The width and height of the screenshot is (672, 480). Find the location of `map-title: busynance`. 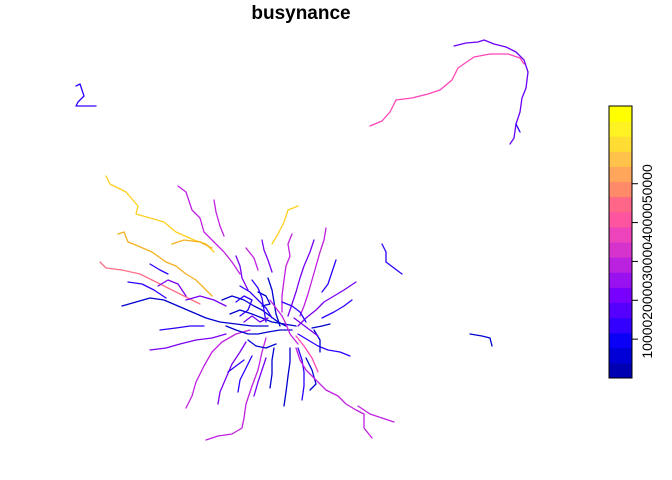

map-title: busynance is located at coordinates (300, 13).